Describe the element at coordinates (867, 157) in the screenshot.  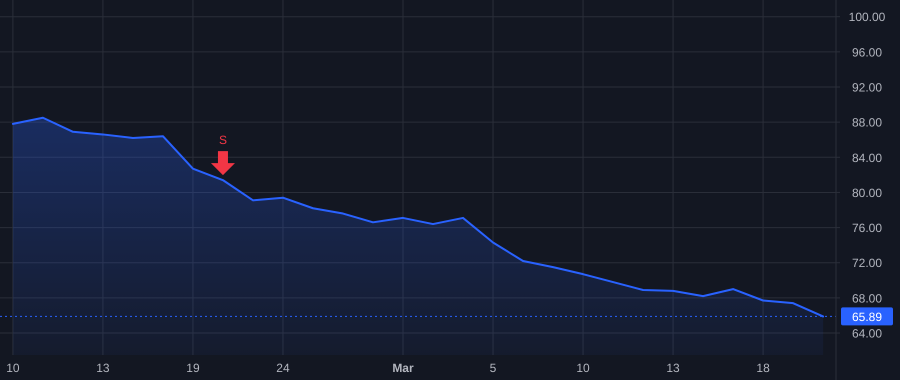
I see `y-tick-label: 84.00` at that location.